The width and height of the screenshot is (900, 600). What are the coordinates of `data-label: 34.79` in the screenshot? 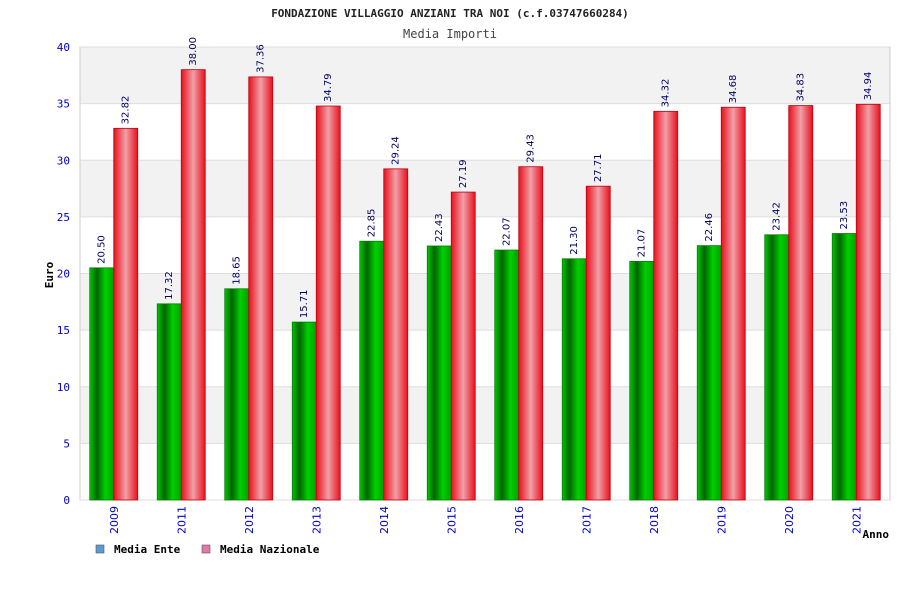 It's located at (328, 87).